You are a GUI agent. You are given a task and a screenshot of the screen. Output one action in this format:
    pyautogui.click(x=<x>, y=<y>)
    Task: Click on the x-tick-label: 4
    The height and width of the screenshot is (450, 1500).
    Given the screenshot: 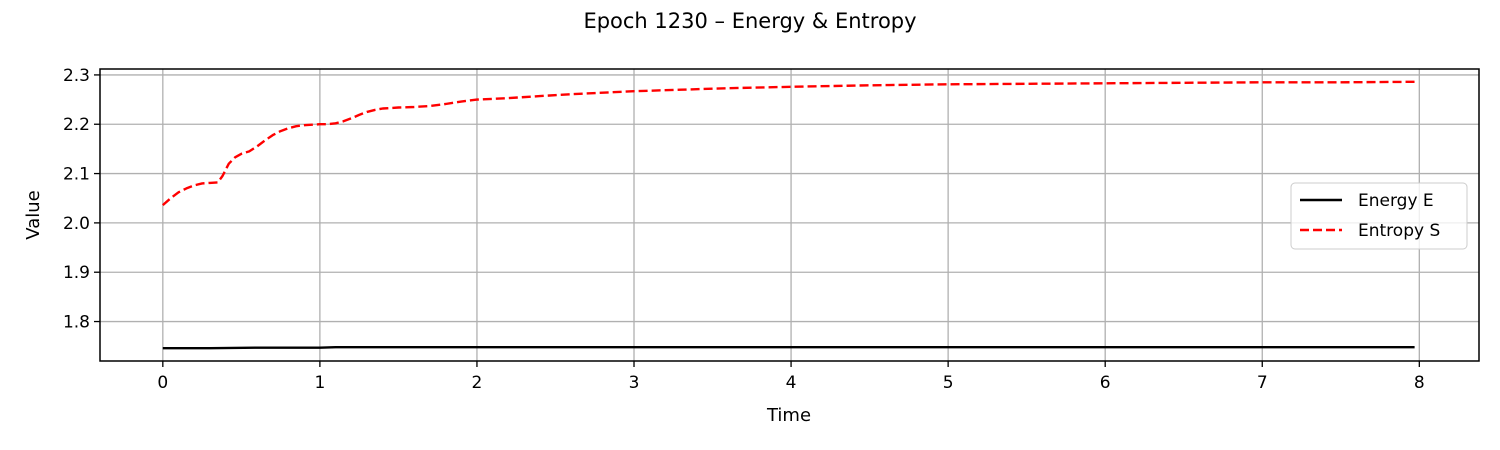 What is the action you would take?
    pyautogui.click(x=791, y=383)
    